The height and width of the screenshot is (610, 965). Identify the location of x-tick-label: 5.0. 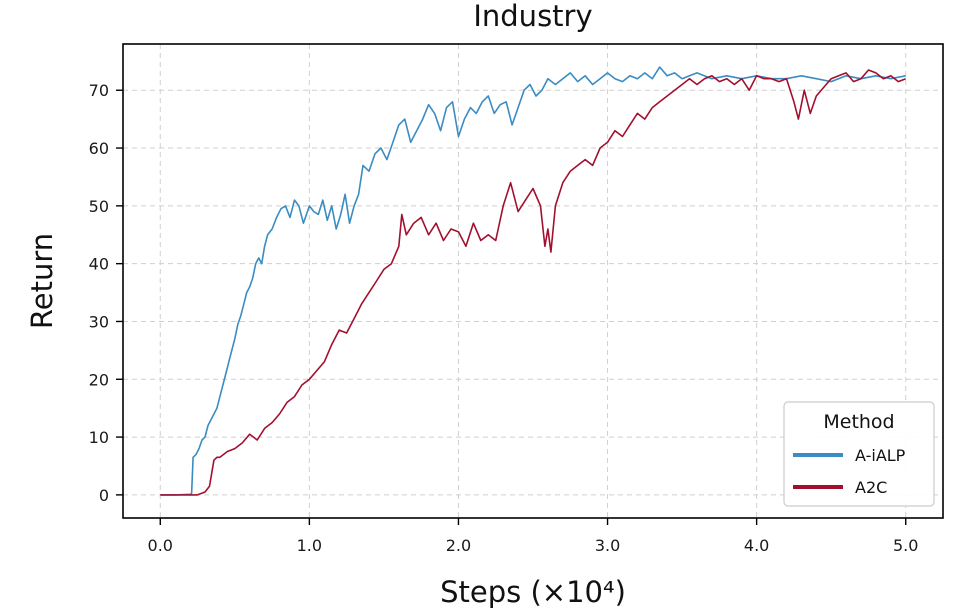
(905, 545).